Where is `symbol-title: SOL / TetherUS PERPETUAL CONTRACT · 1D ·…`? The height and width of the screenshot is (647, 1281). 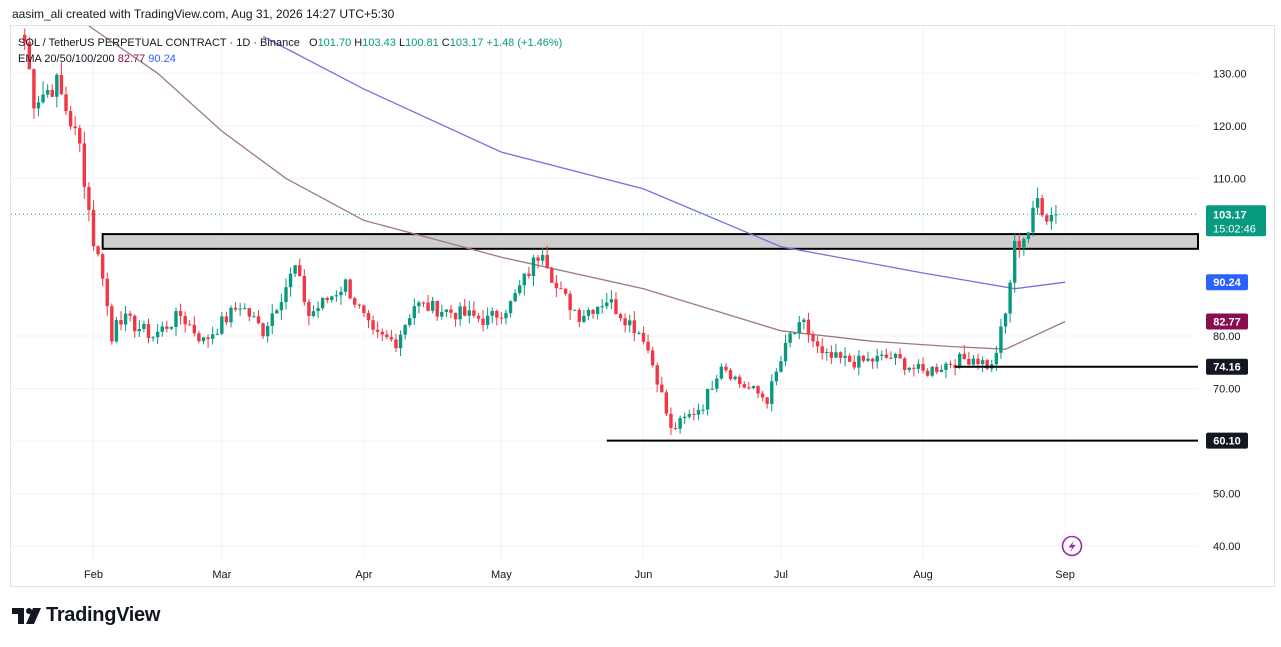 symbol-title: SOL / TetherUS PERPETUAL CONTRACT · 1D ·… is located at coordinates (159, 43).